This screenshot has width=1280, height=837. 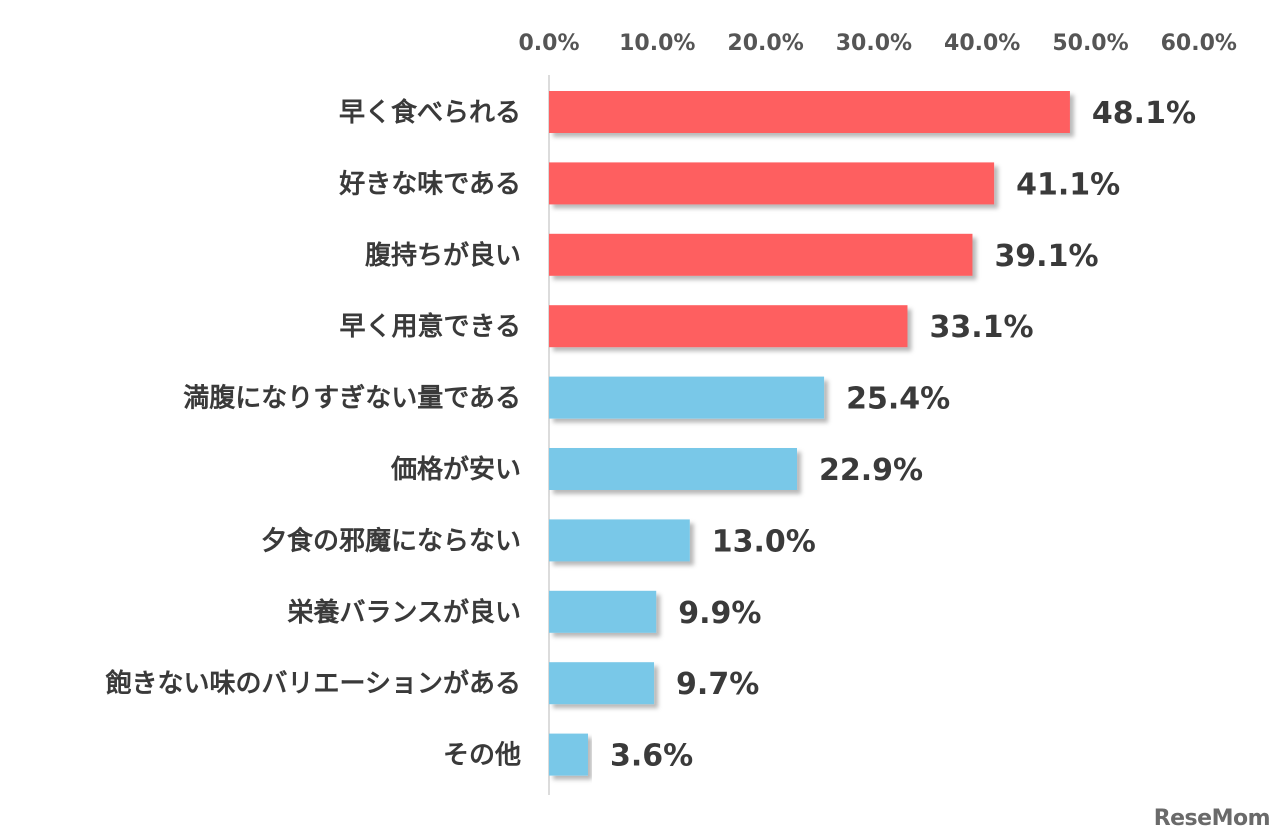 What do you see at coordinates (1212, 818) in the screenshot?
I see `resemom-logo: ReseMom` at bounding box center [1212, 818].